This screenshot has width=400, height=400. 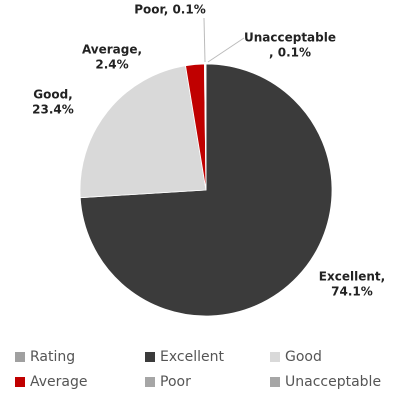 What do you see at coordinates (352, 277) in the screenshot?
I see `data-label: Excellent,` at bounding box center [352, 277].